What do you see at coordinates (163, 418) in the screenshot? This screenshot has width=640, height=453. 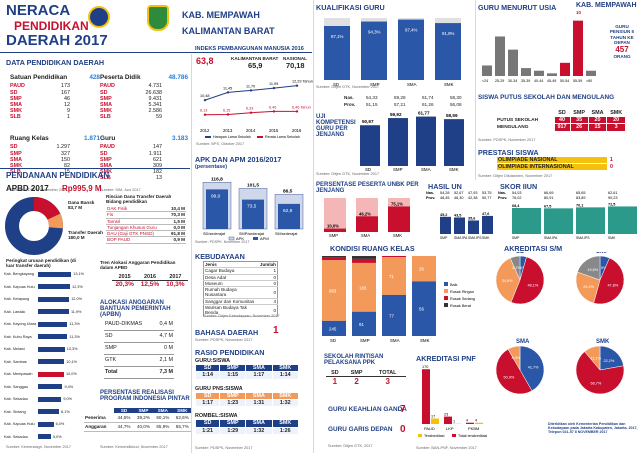 I see `table-cell: 60,1%` at bounding box center [163, 418].